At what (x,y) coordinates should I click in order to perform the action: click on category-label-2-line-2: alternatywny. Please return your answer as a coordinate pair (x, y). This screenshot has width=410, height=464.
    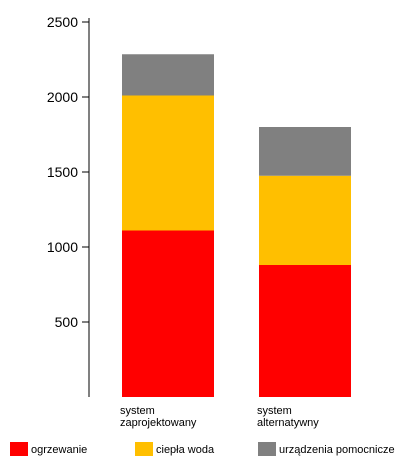
    Looking at the image, I should click on (288, 423).